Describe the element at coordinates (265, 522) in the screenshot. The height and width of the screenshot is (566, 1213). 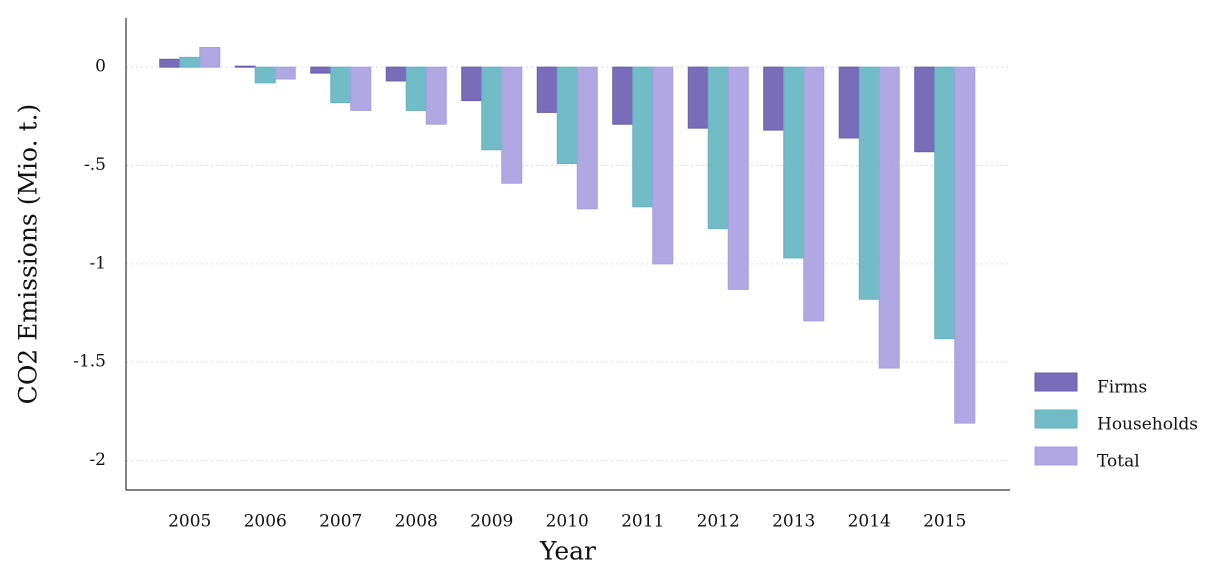
I see `x-tick-label: 2006` at that location.